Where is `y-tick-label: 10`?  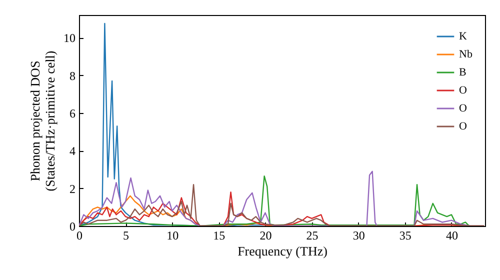
y-tick-label: 10 is located at coordinates (70, 38).